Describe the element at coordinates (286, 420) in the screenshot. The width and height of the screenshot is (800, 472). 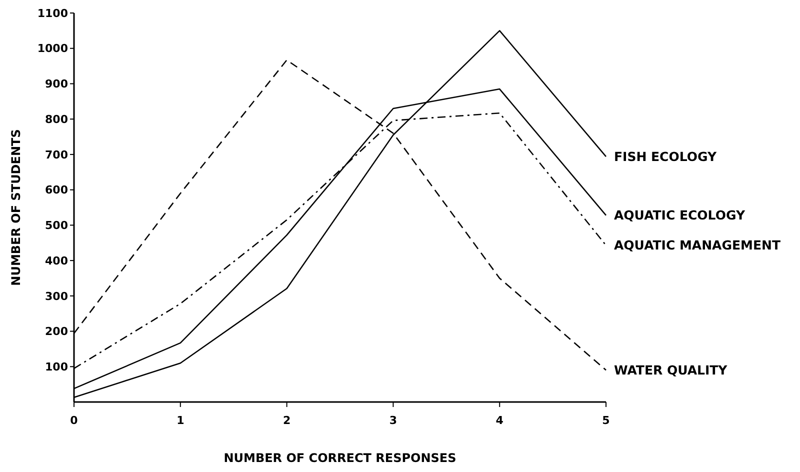
I see `x-tick-label: 2` at that location.